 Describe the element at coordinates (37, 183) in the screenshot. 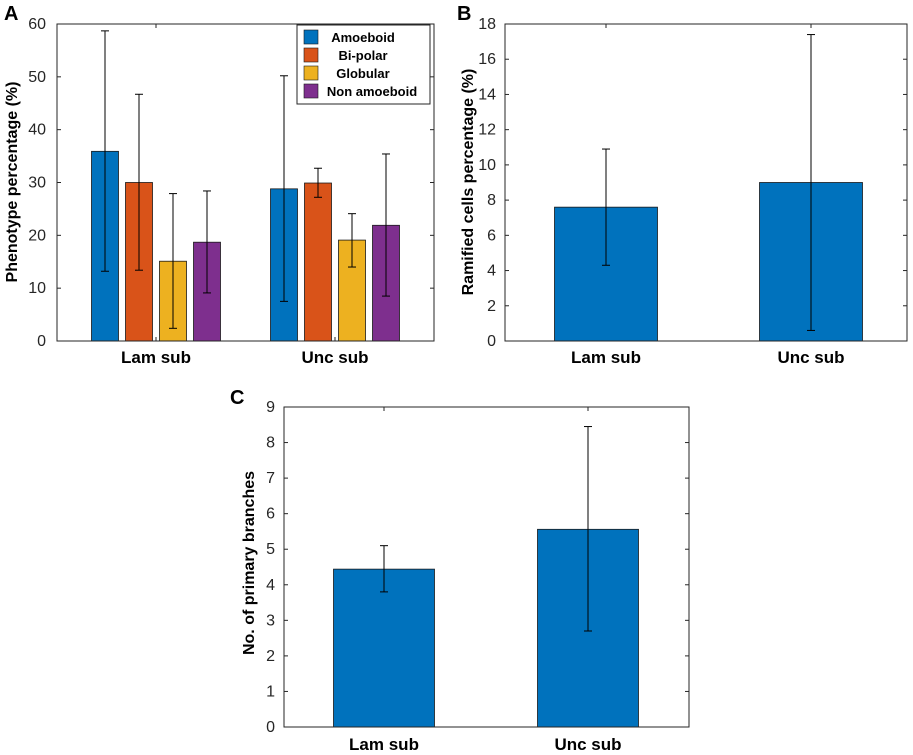

I see `ytick-label: 30` at that location.